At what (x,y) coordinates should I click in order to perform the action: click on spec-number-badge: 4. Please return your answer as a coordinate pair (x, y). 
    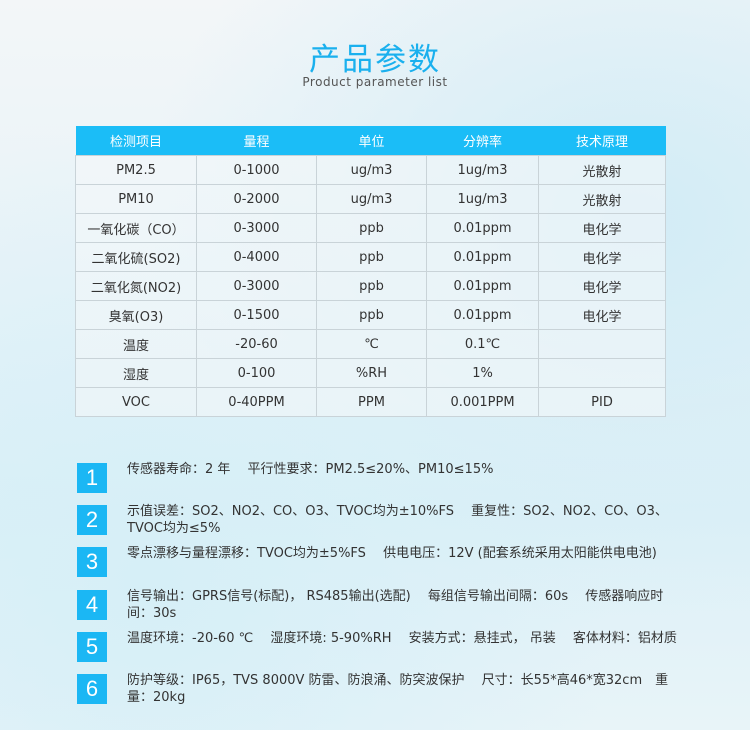
    Looking at the image, I should click on (92, 605).